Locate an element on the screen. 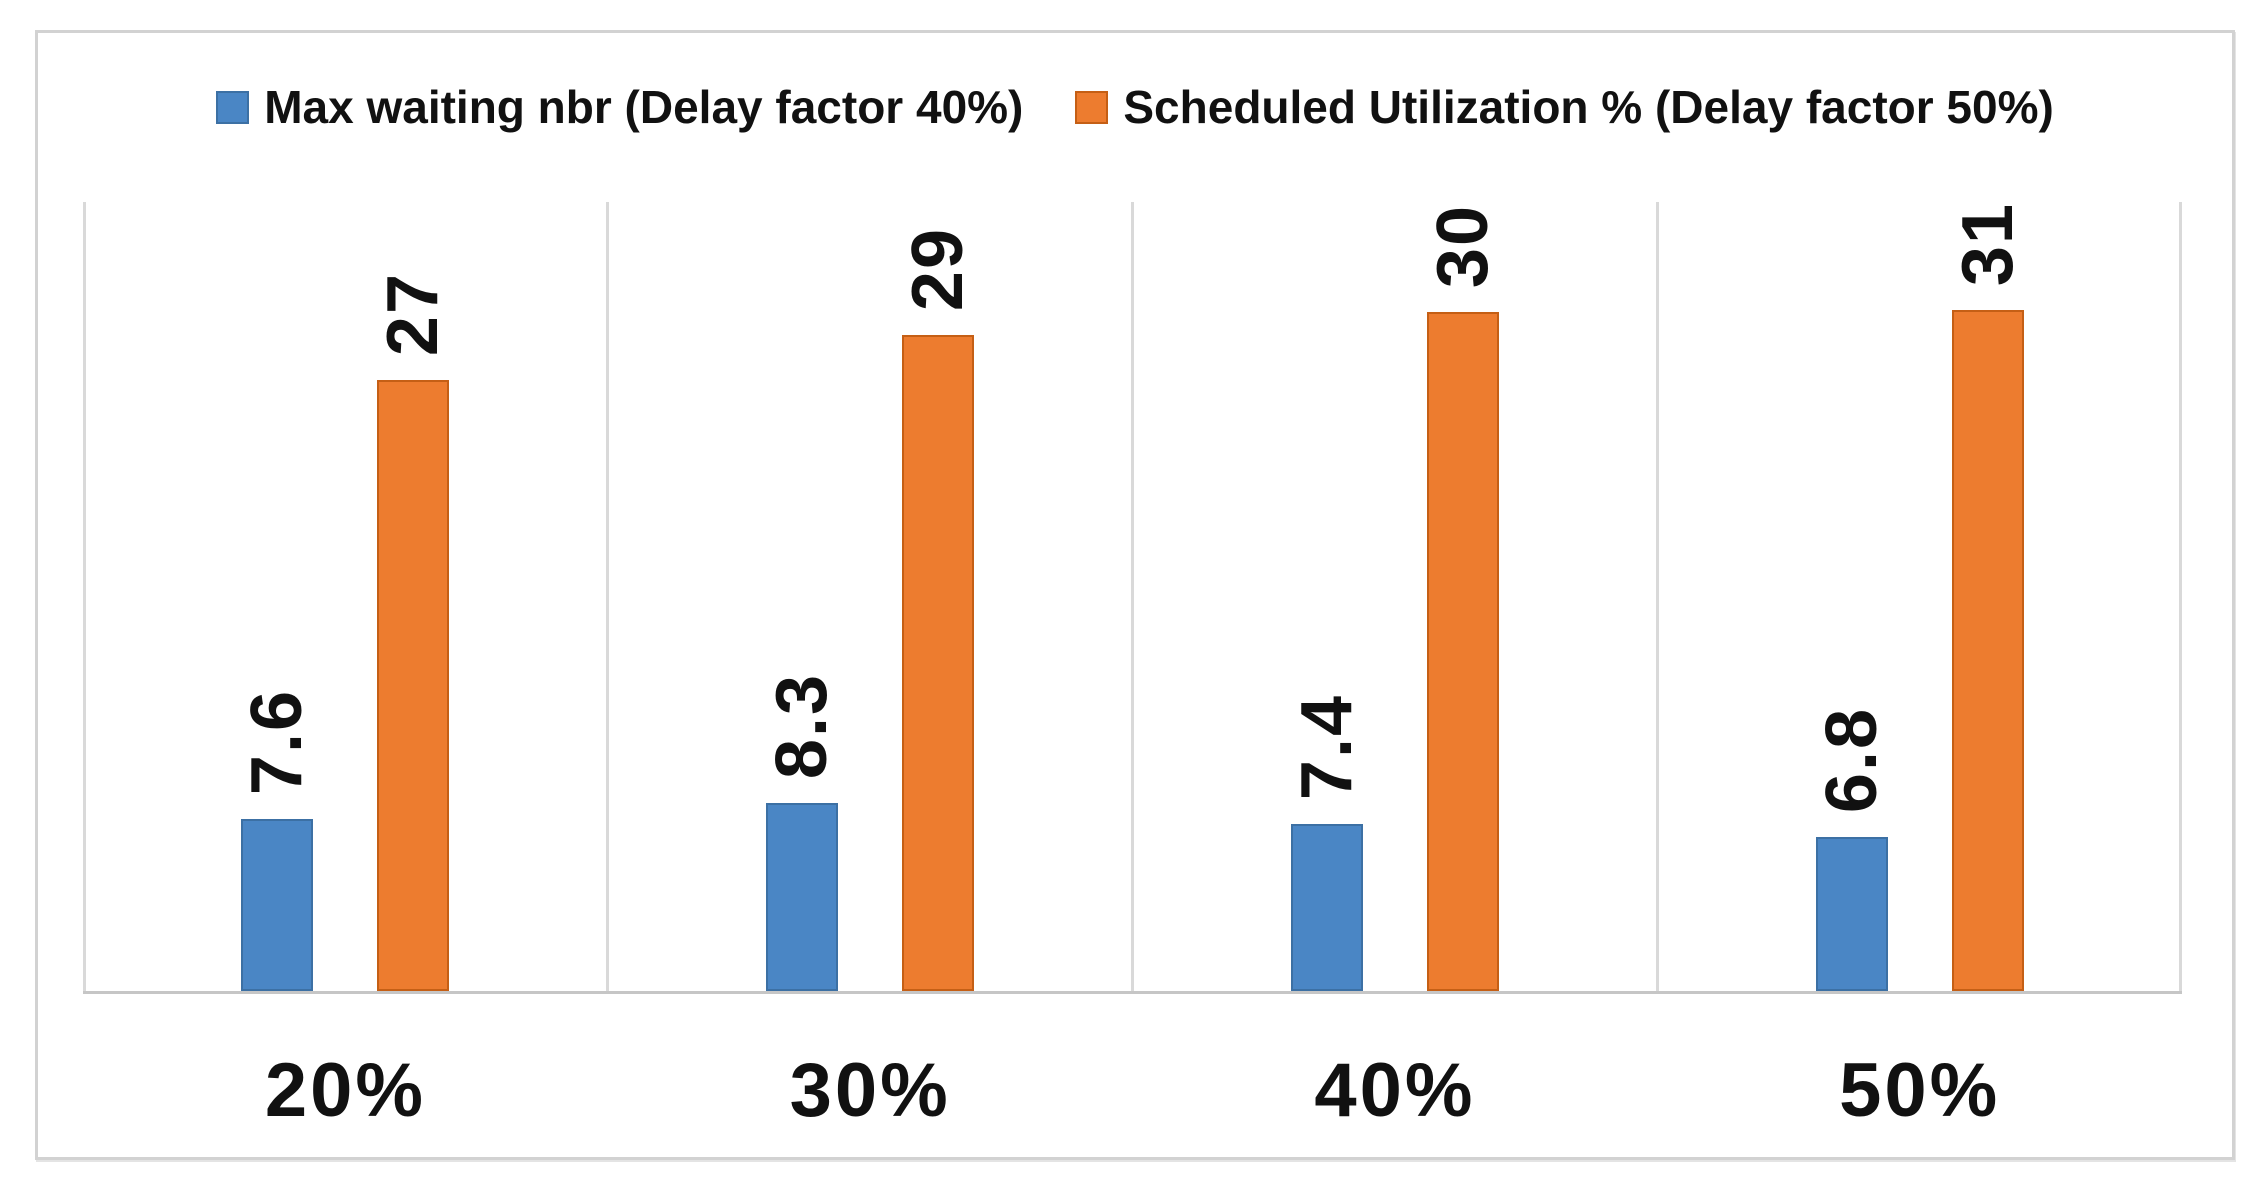 The width and height of the screenshot is (2260, 1202). bar-value-label: 8.3 is located at coordinates (802, 725).